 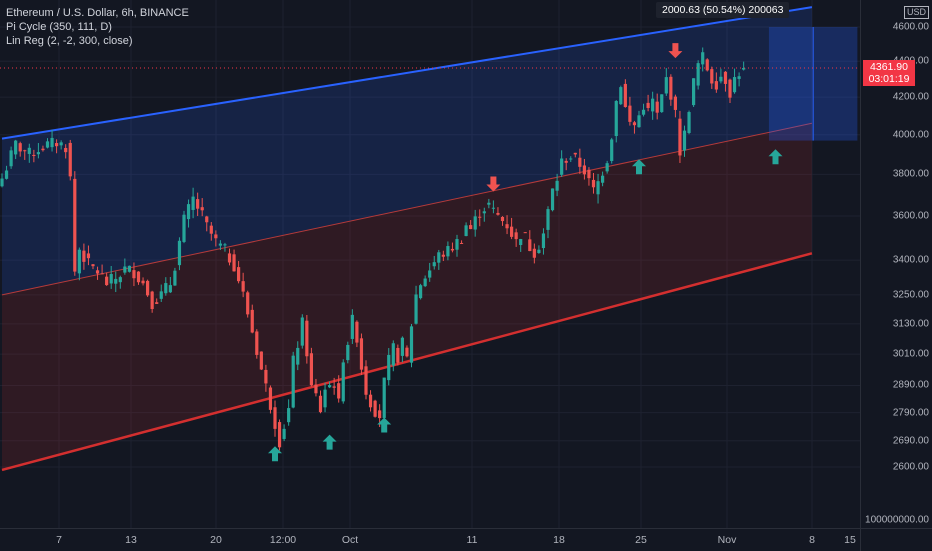 What do you see at coordinates (69, 41) in the screenshot?
I see `legend-lin-reg: Lin Reg (2, -2, 300, close)` at bounding box center [69, 41].